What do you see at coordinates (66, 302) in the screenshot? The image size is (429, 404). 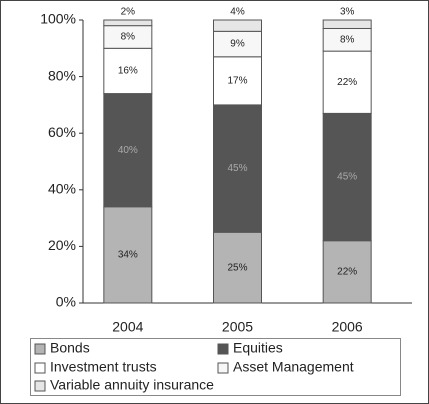 I see `y-tick-label: 0%` at bounding box center [66, 302].